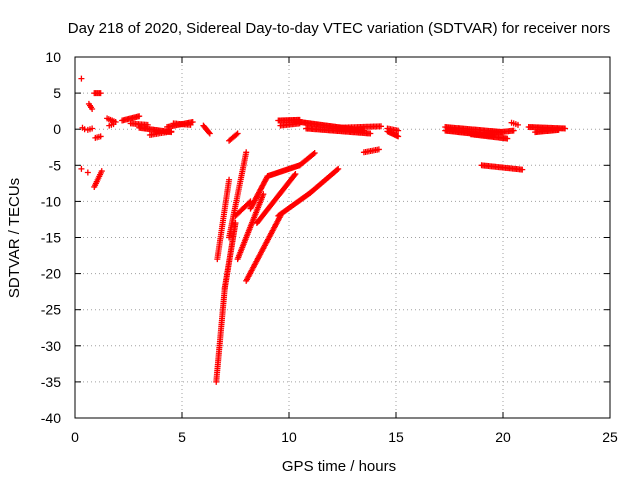 The width and height of the screenshot is (640, 480). Describe the element at coordinates (75, 437) in the screenshot. I see `x-tick-label: 0` at that location.